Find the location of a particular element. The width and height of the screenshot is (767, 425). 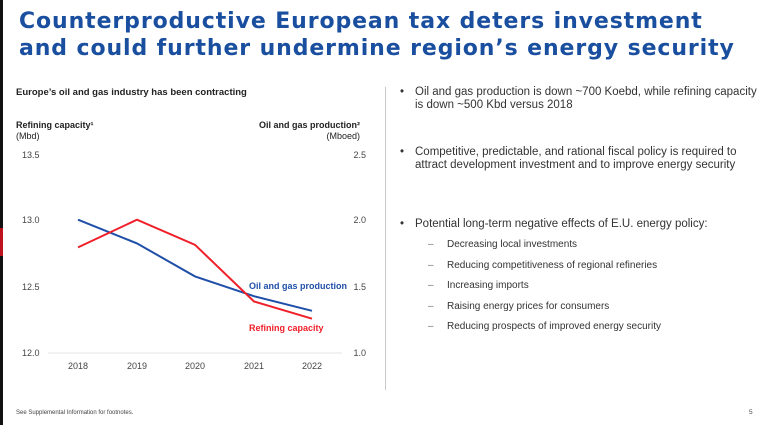

left-tick: 12.5 is located at coordinates (31, 287).